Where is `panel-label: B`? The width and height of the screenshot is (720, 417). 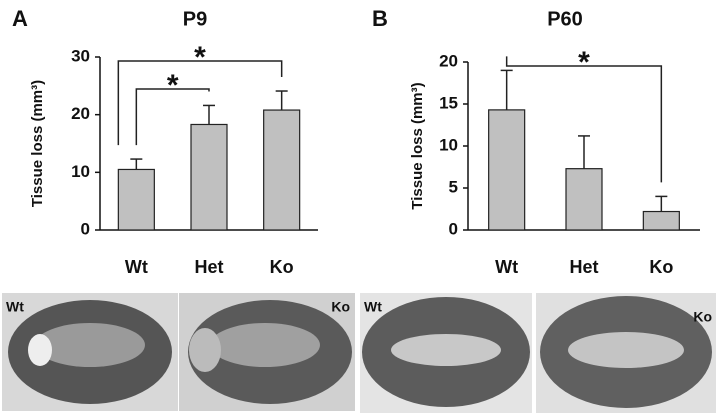 panel-label: B is located at coordinates (380, 18).